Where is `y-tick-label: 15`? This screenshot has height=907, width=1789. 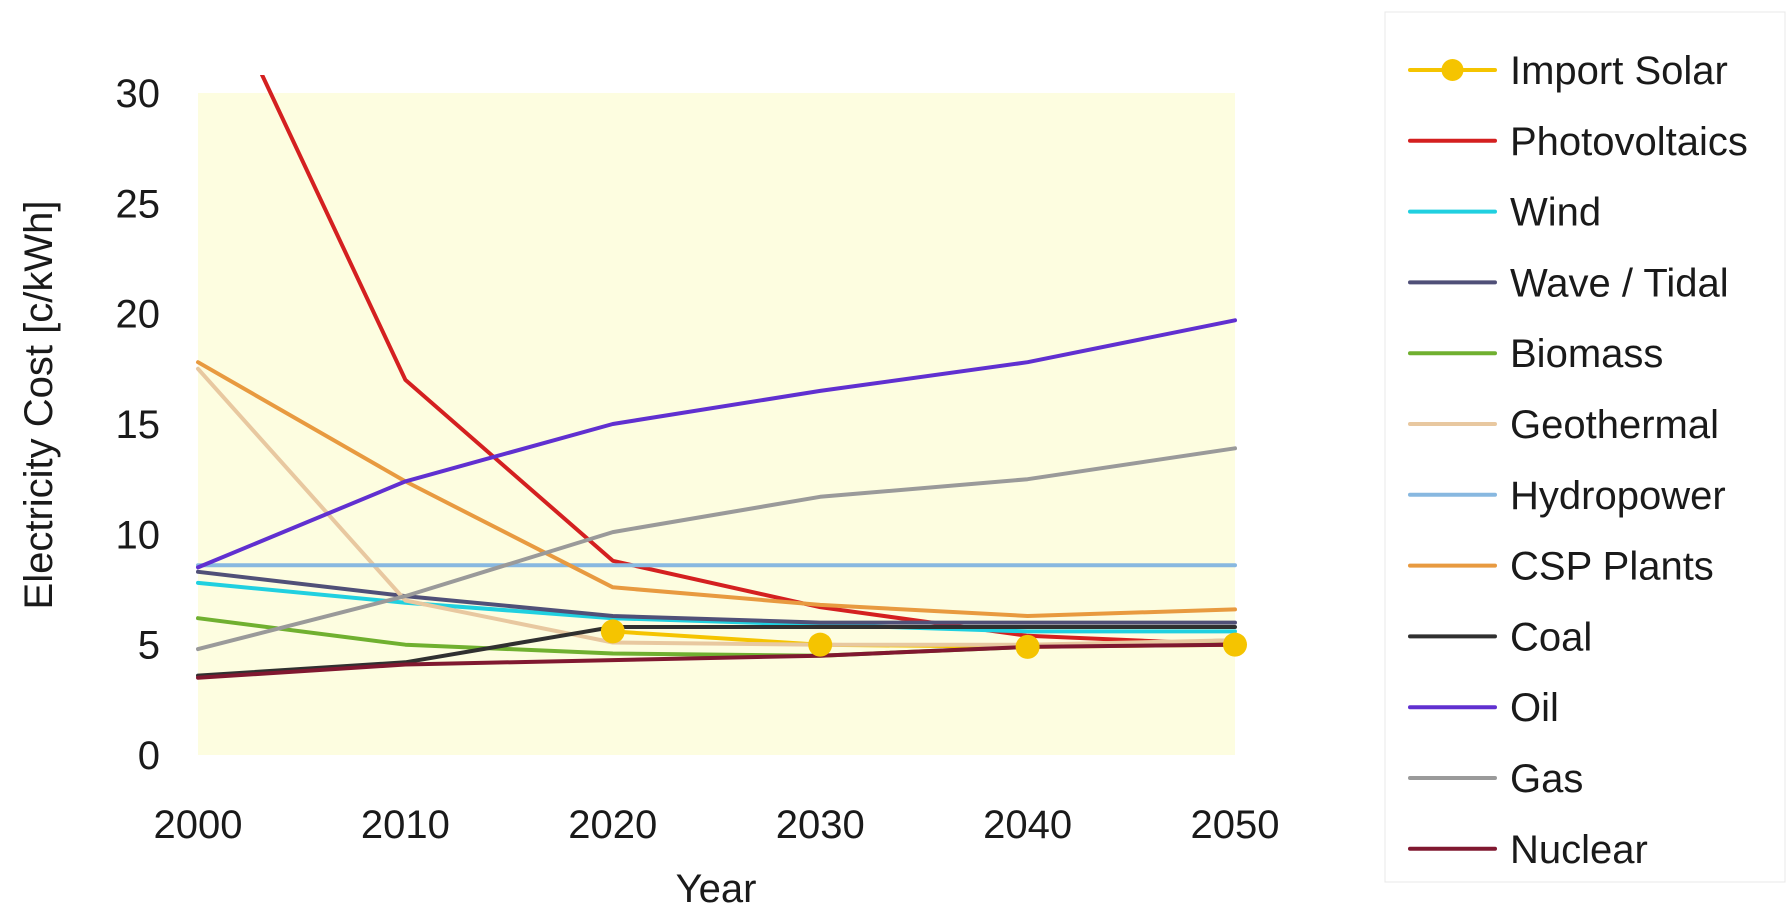
y-tick-label: 15 is located at coordinates (138, 425).